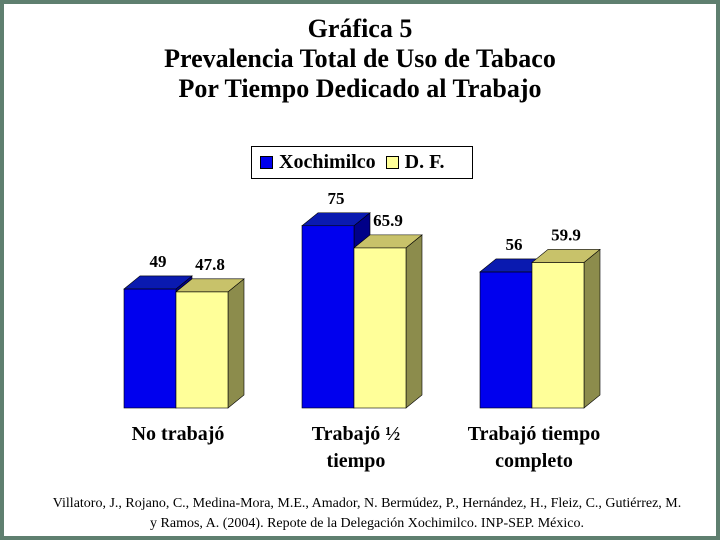  Describe the element at coordinates (388, 220) in the screenshot. I see `bar-value-label-df-1: 65.9` at that location.